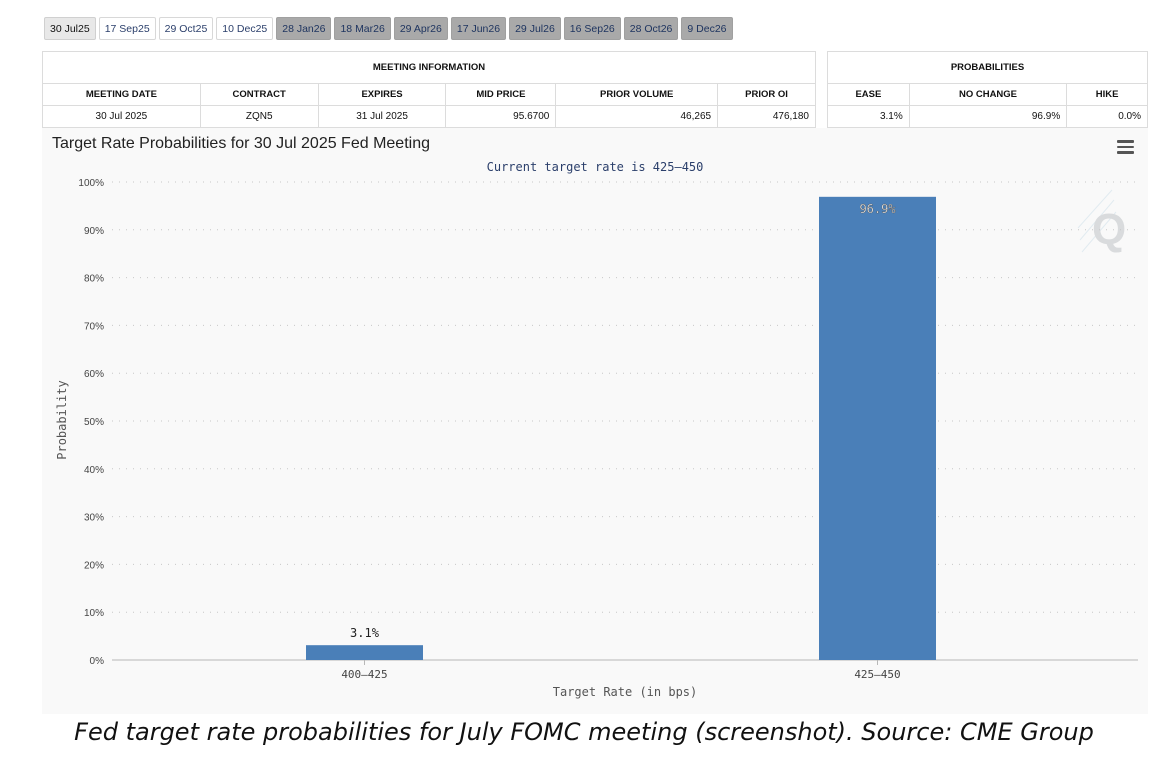 This screenshot has height=772, width=1168. Describe the element at coordinates (94, 613) in the screenshot. I see `y-tick-label: 10%` at that location.